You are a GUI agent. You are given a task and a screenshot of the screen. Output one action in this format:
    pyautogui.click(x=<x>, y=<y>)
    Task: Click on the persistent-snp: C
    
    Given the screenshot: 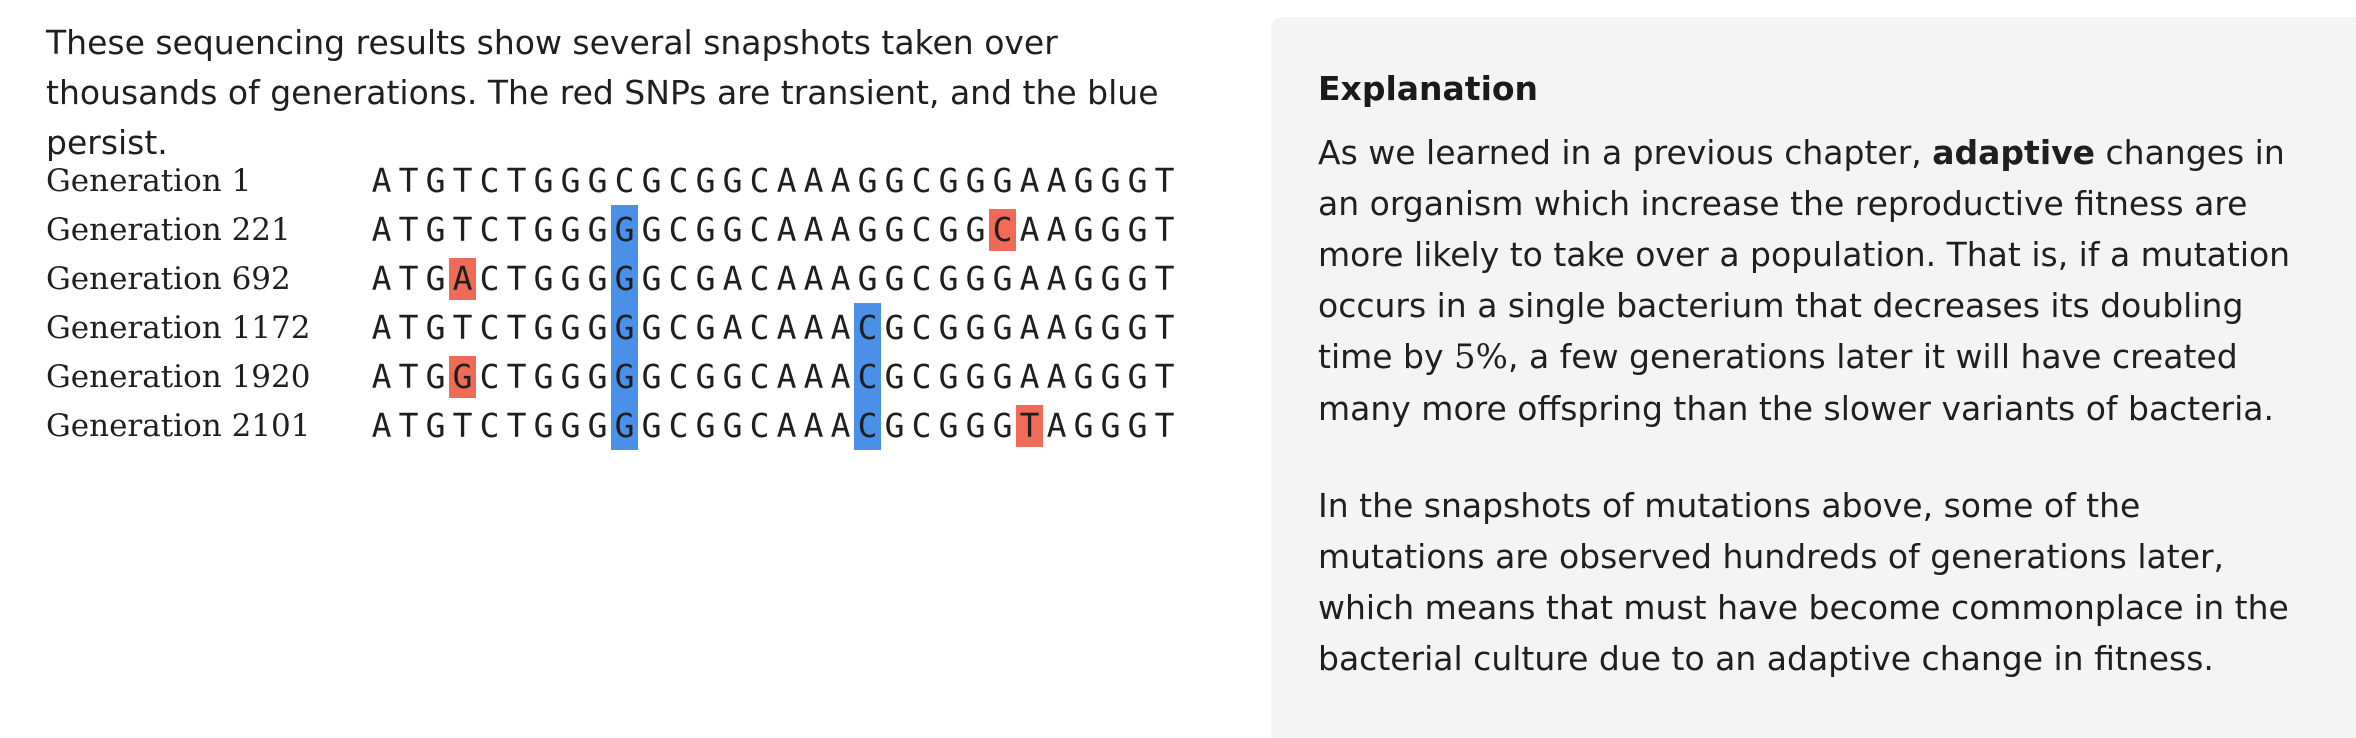 What is the action you would take?
    pyautogui.click(x=867, y=376)
    